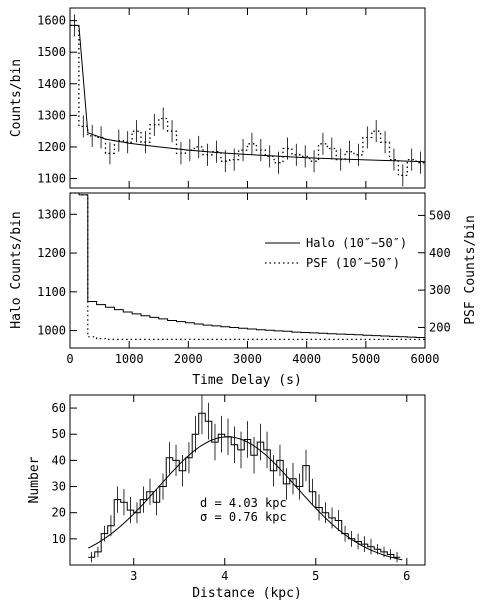 This screenshot has height=606, width=485. What do you see at coordinates (243, 503) in the screenshot?
I see `annotation-distance: d = 4.03 kpc` at bounding box center [243, 503].